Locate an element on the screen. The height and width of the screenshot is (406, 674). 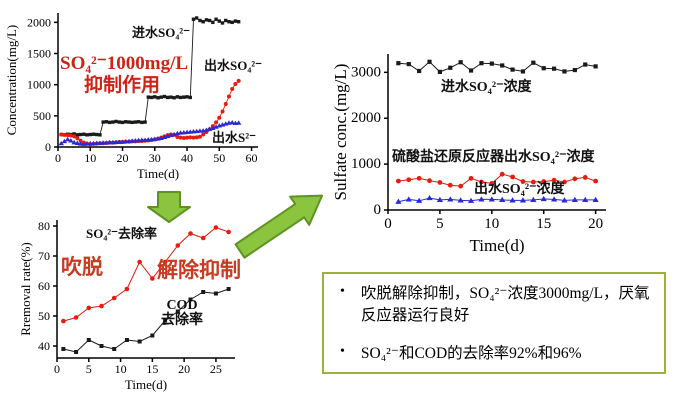
svg-text: 1500 is located at coordinates (39, 54).